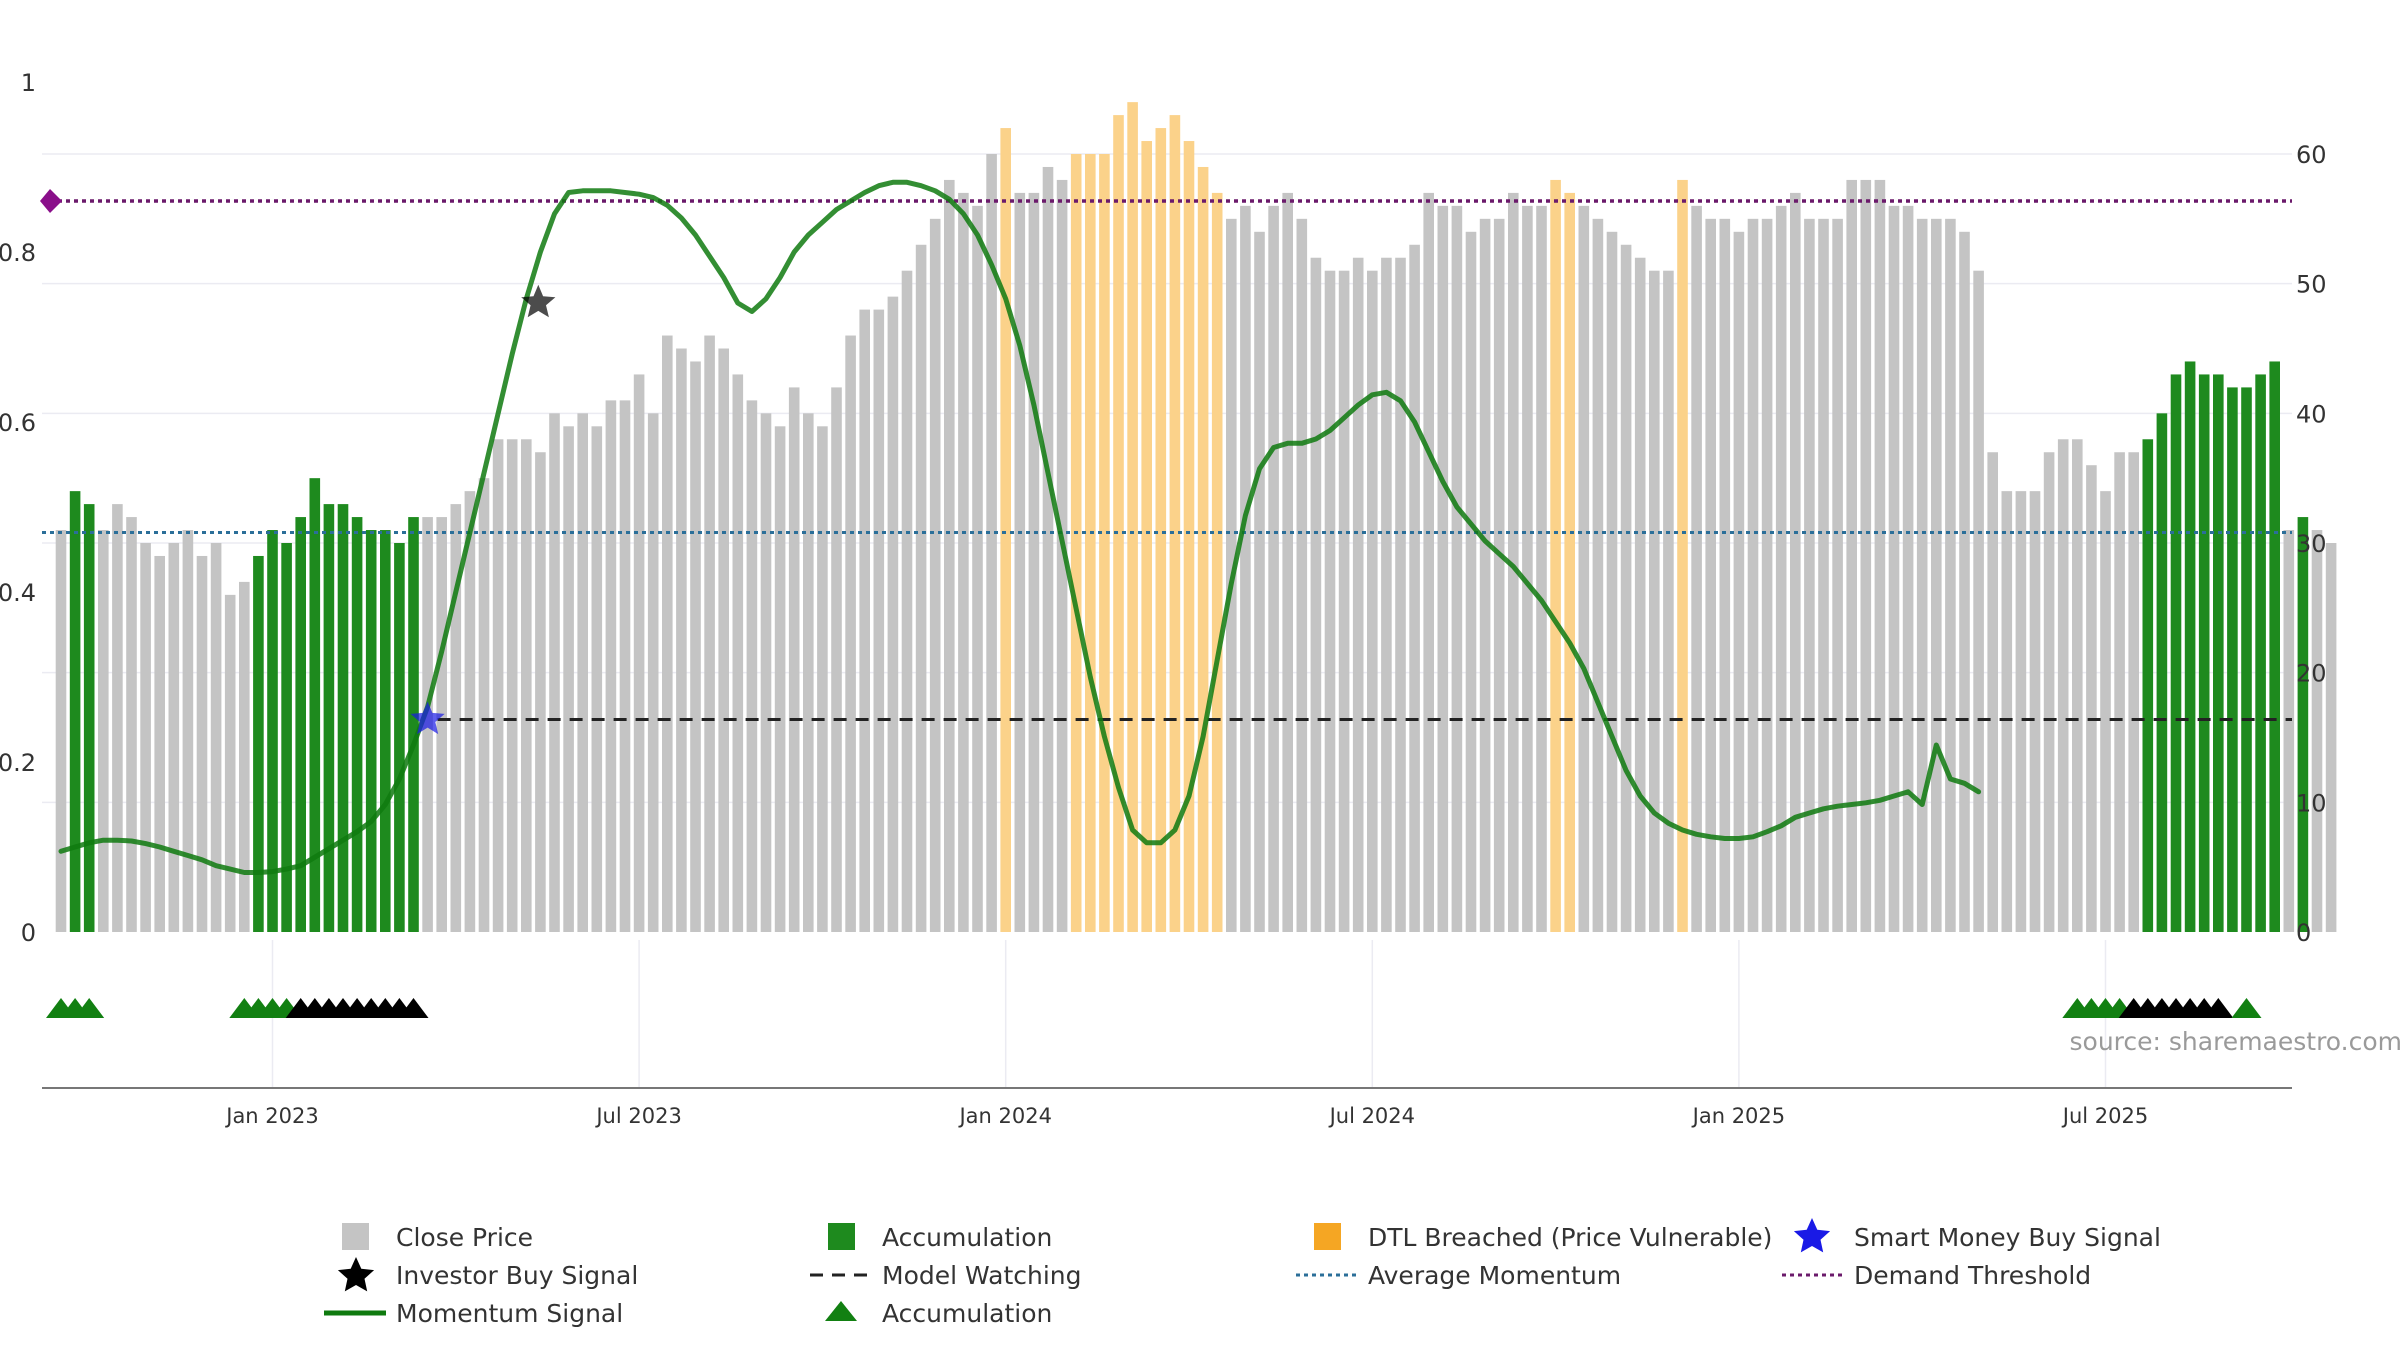  What do you see at coordinates (1972, 1275) in the screenshot?
I see `legend-demand-threshold-label: Demand Threshold` at bounding box center [1972, 1275].